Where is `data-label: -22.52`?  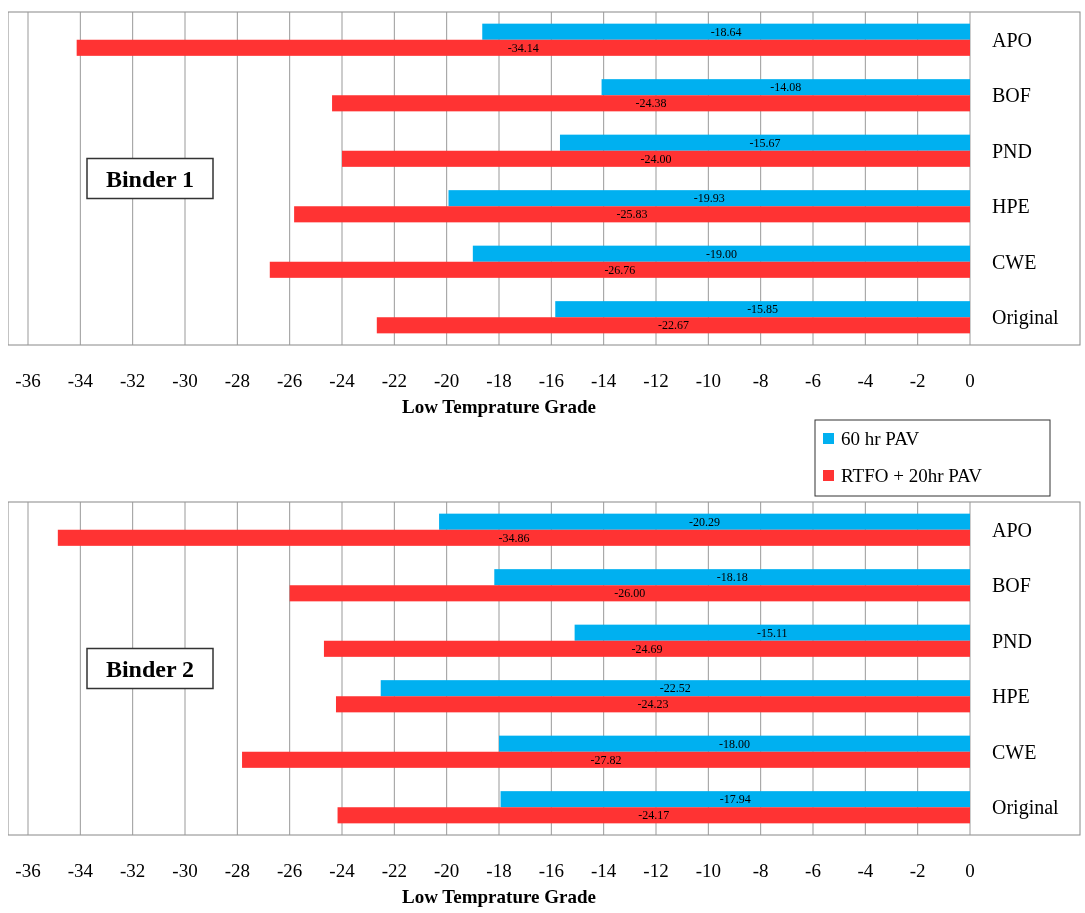 data-label: -22.52 is located at coordinates (675, 688).